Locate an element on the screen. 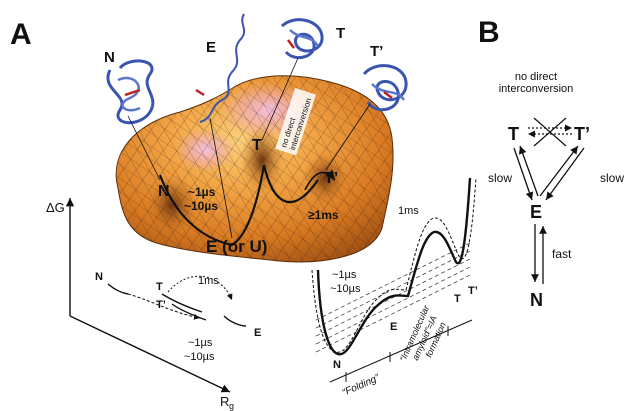 The width and height of the screenshot is (633, 411). mini-label-e: E is located at coordinates (257, 333).